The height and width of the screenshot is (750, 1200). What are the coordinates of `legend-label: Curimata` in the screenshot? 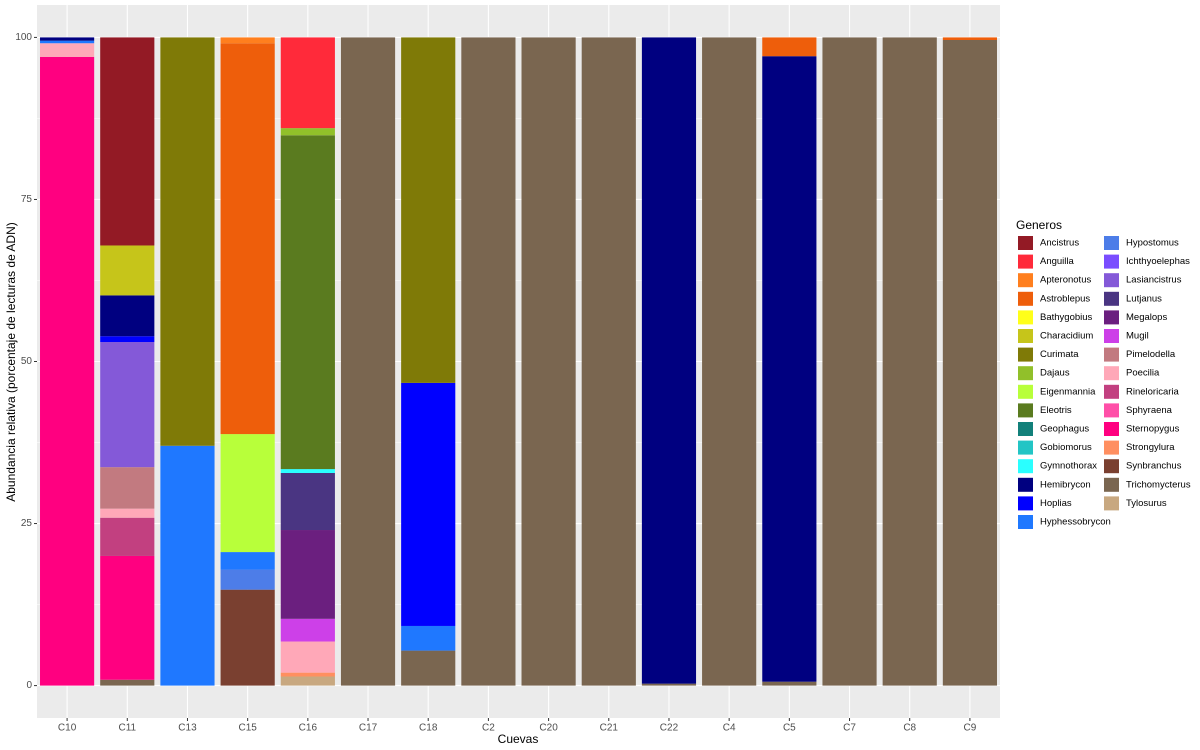 It's located at (1059, 354).